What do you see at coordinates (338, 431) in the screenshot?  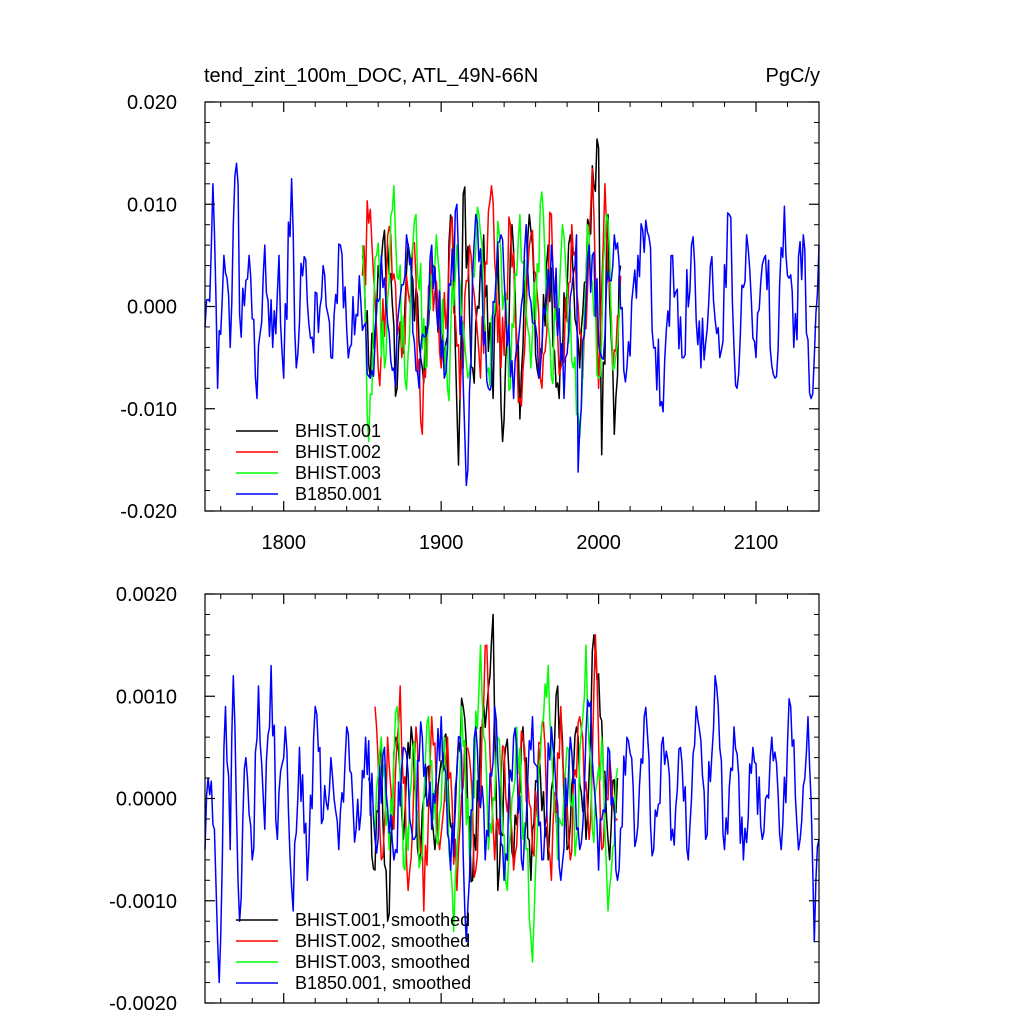 I see `legend-label: BHIST.001` at bounding box center [338, 431].